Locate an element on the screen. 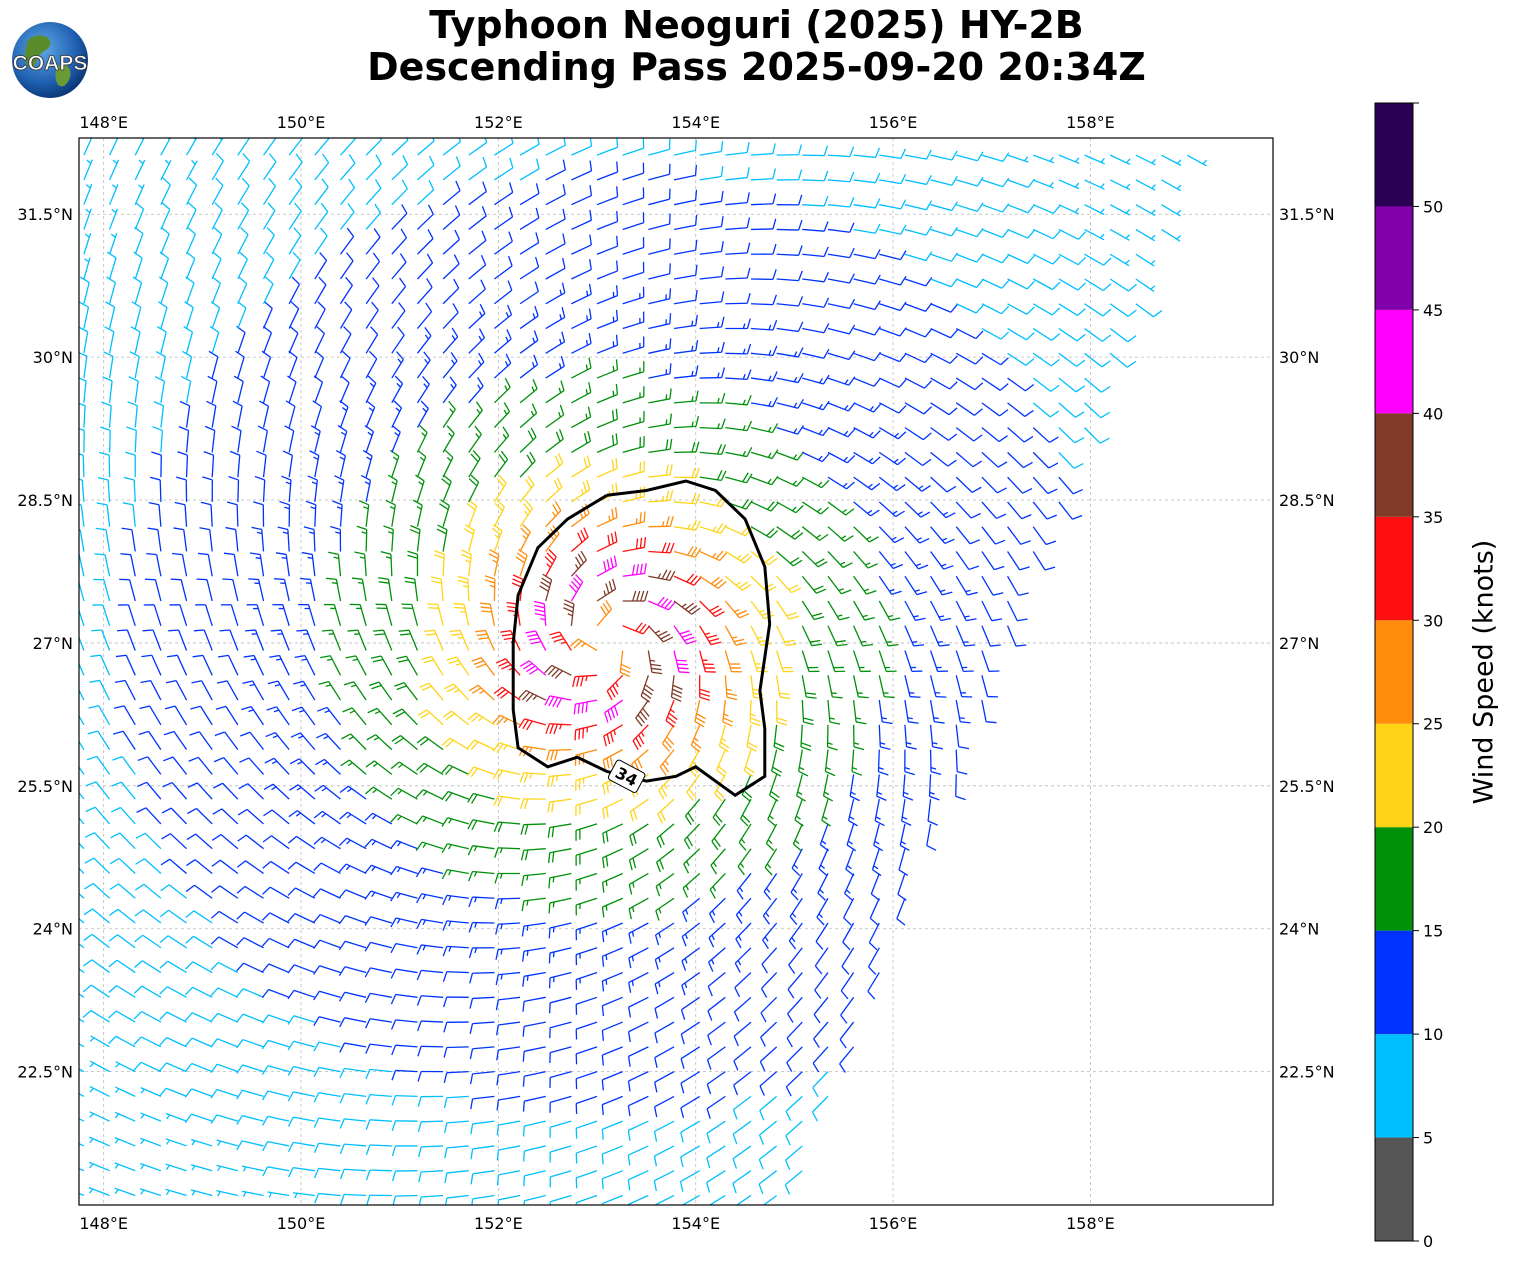 This screenshot has width=1513, height=1264. colorbar-tick-label: 40 is located at coordinates (1433, 413).